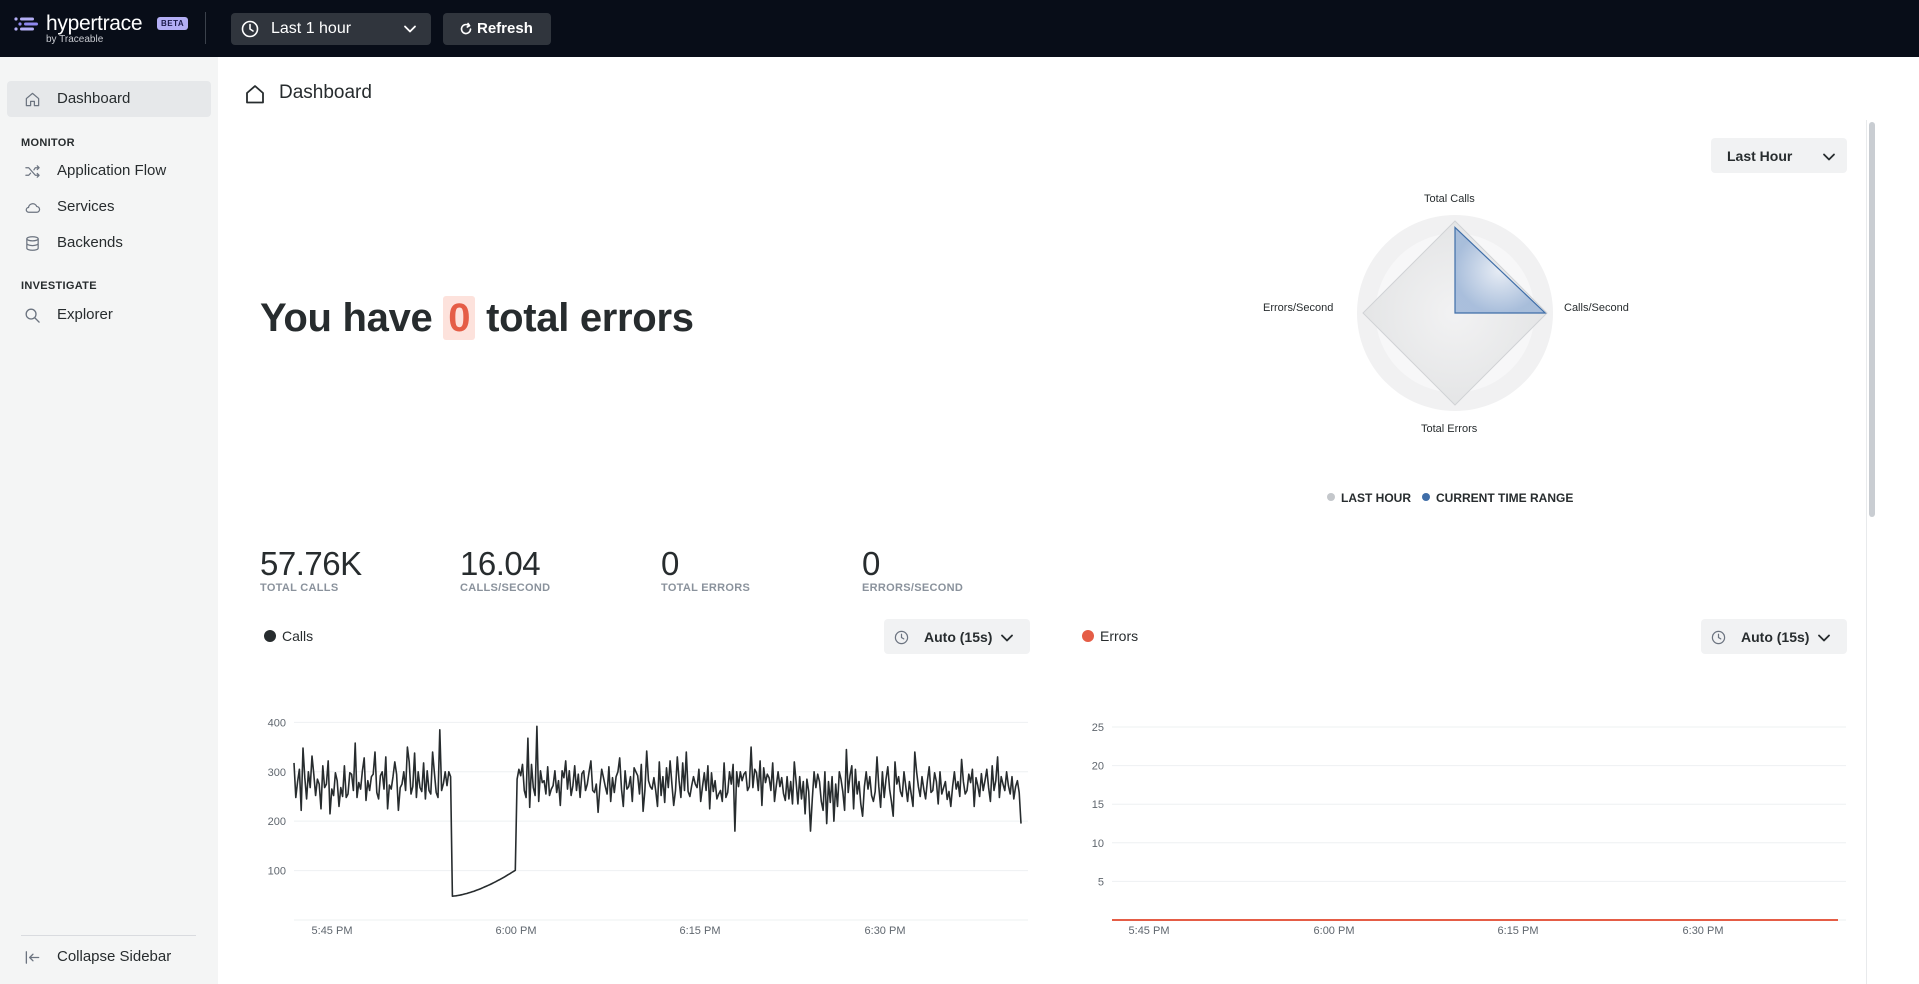 The height and width of the screenshot is (984, 1919). What do you see at coordinates (311, 28) in the screenshot?
I see `time-range-label: Last 1 hour` at bounding box center [311, 28].